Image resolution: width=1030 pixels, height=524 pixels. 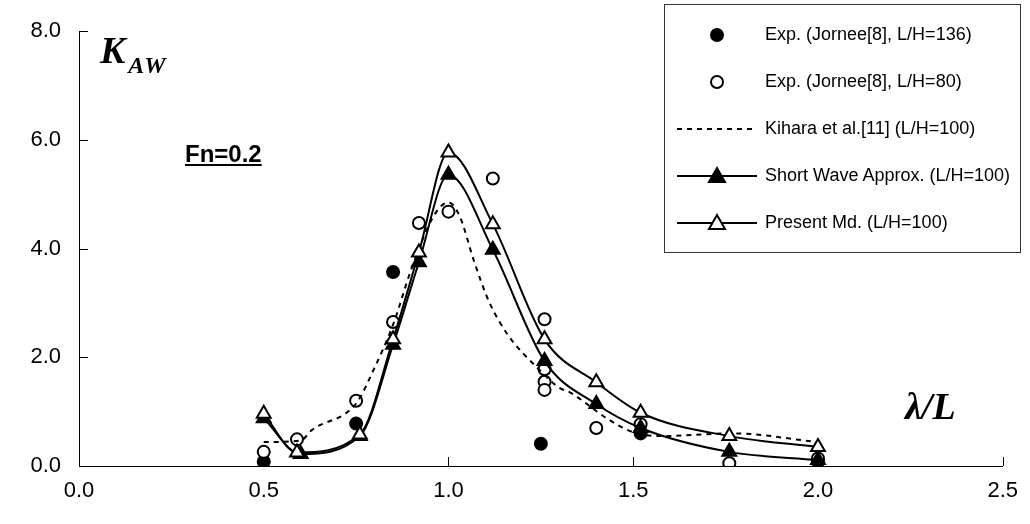 What do you see at coordinates (930, 406) in the screenshot?
I see `x-axis-title: λ/L` at bounding box center [930, 406].